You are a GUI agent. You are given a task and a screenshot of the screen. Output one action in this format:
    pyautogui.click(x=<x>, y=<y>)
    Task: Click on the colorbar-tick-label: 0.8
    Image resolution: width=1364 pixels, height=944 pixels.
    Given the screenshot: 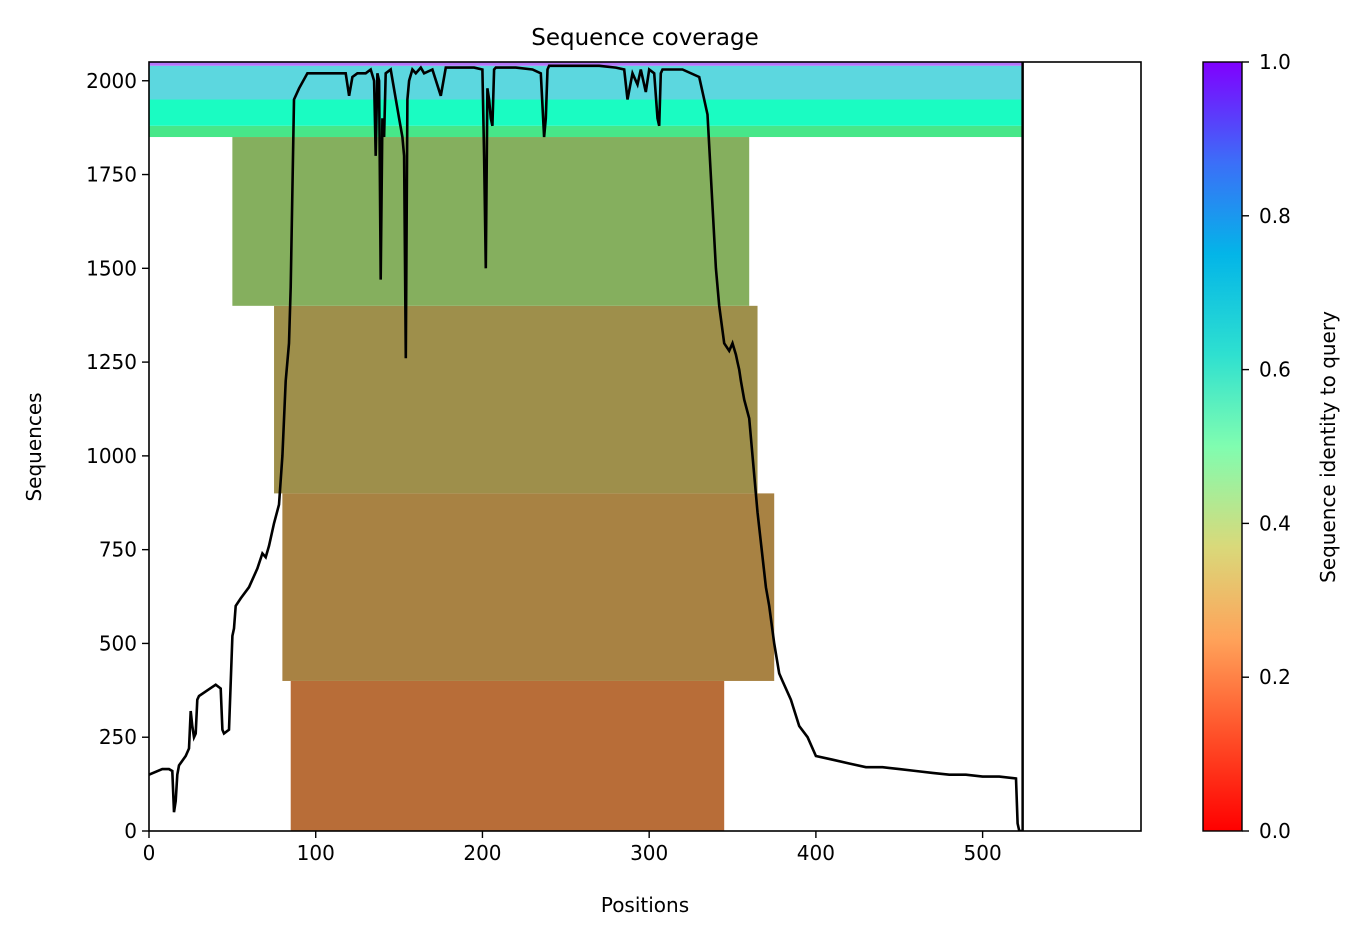 What is the action you would take?
    pyautogui.click(x=1275, y=216)
    